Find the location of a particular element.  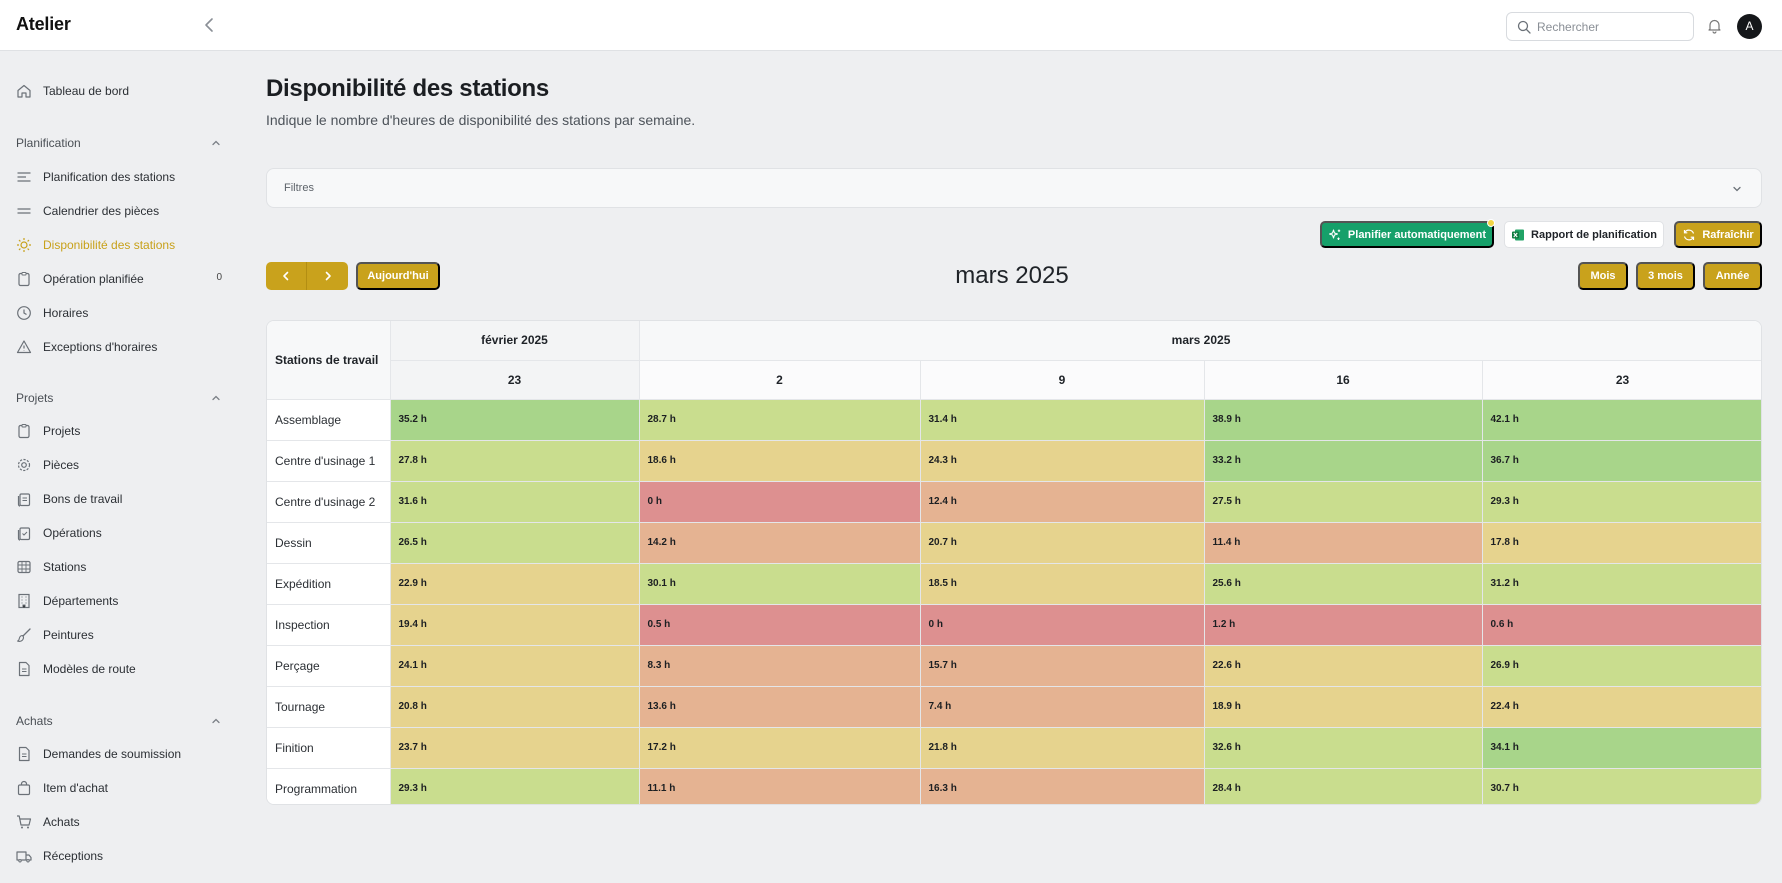

view-3-months-button: 3 mois is located at coordinates (1665, 276).